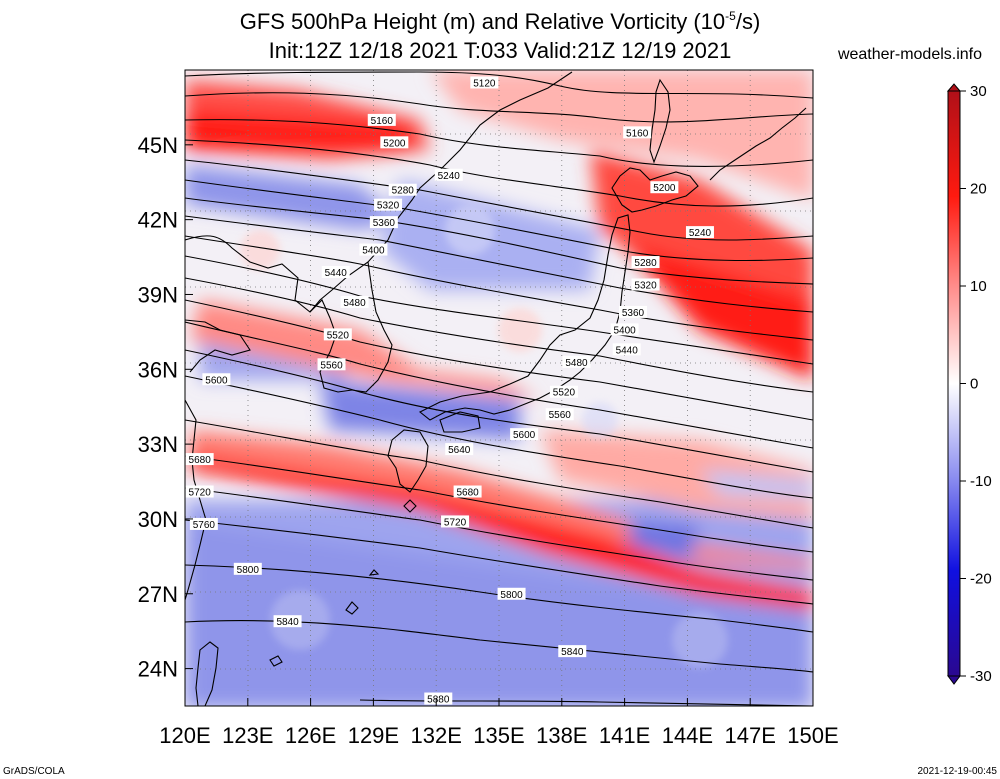 The image size is (1000, 779). What do you see at coordinates (158, 369) in the screenshot?
I see `lat-tick-label: 36N` at bounding box center [158, 369].